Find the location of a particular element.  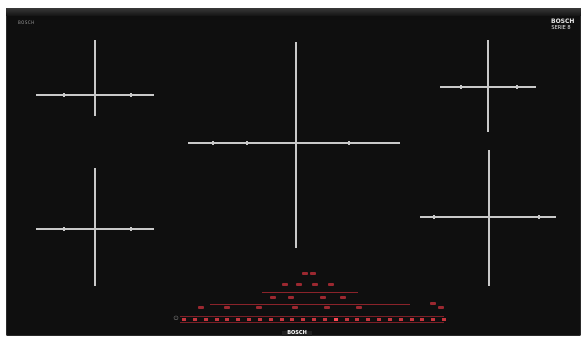

zone-center-vertical is located at coordinates (296, 145).